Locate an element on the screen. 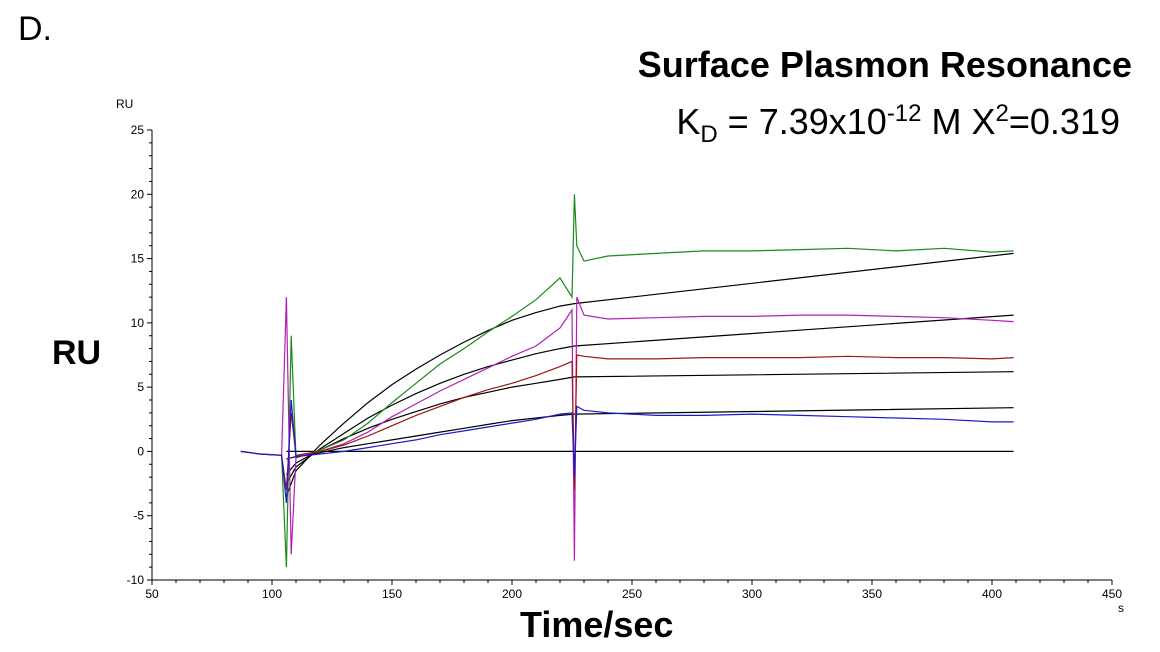  y-tick-label: 15 is located at coordinates (138, 259).